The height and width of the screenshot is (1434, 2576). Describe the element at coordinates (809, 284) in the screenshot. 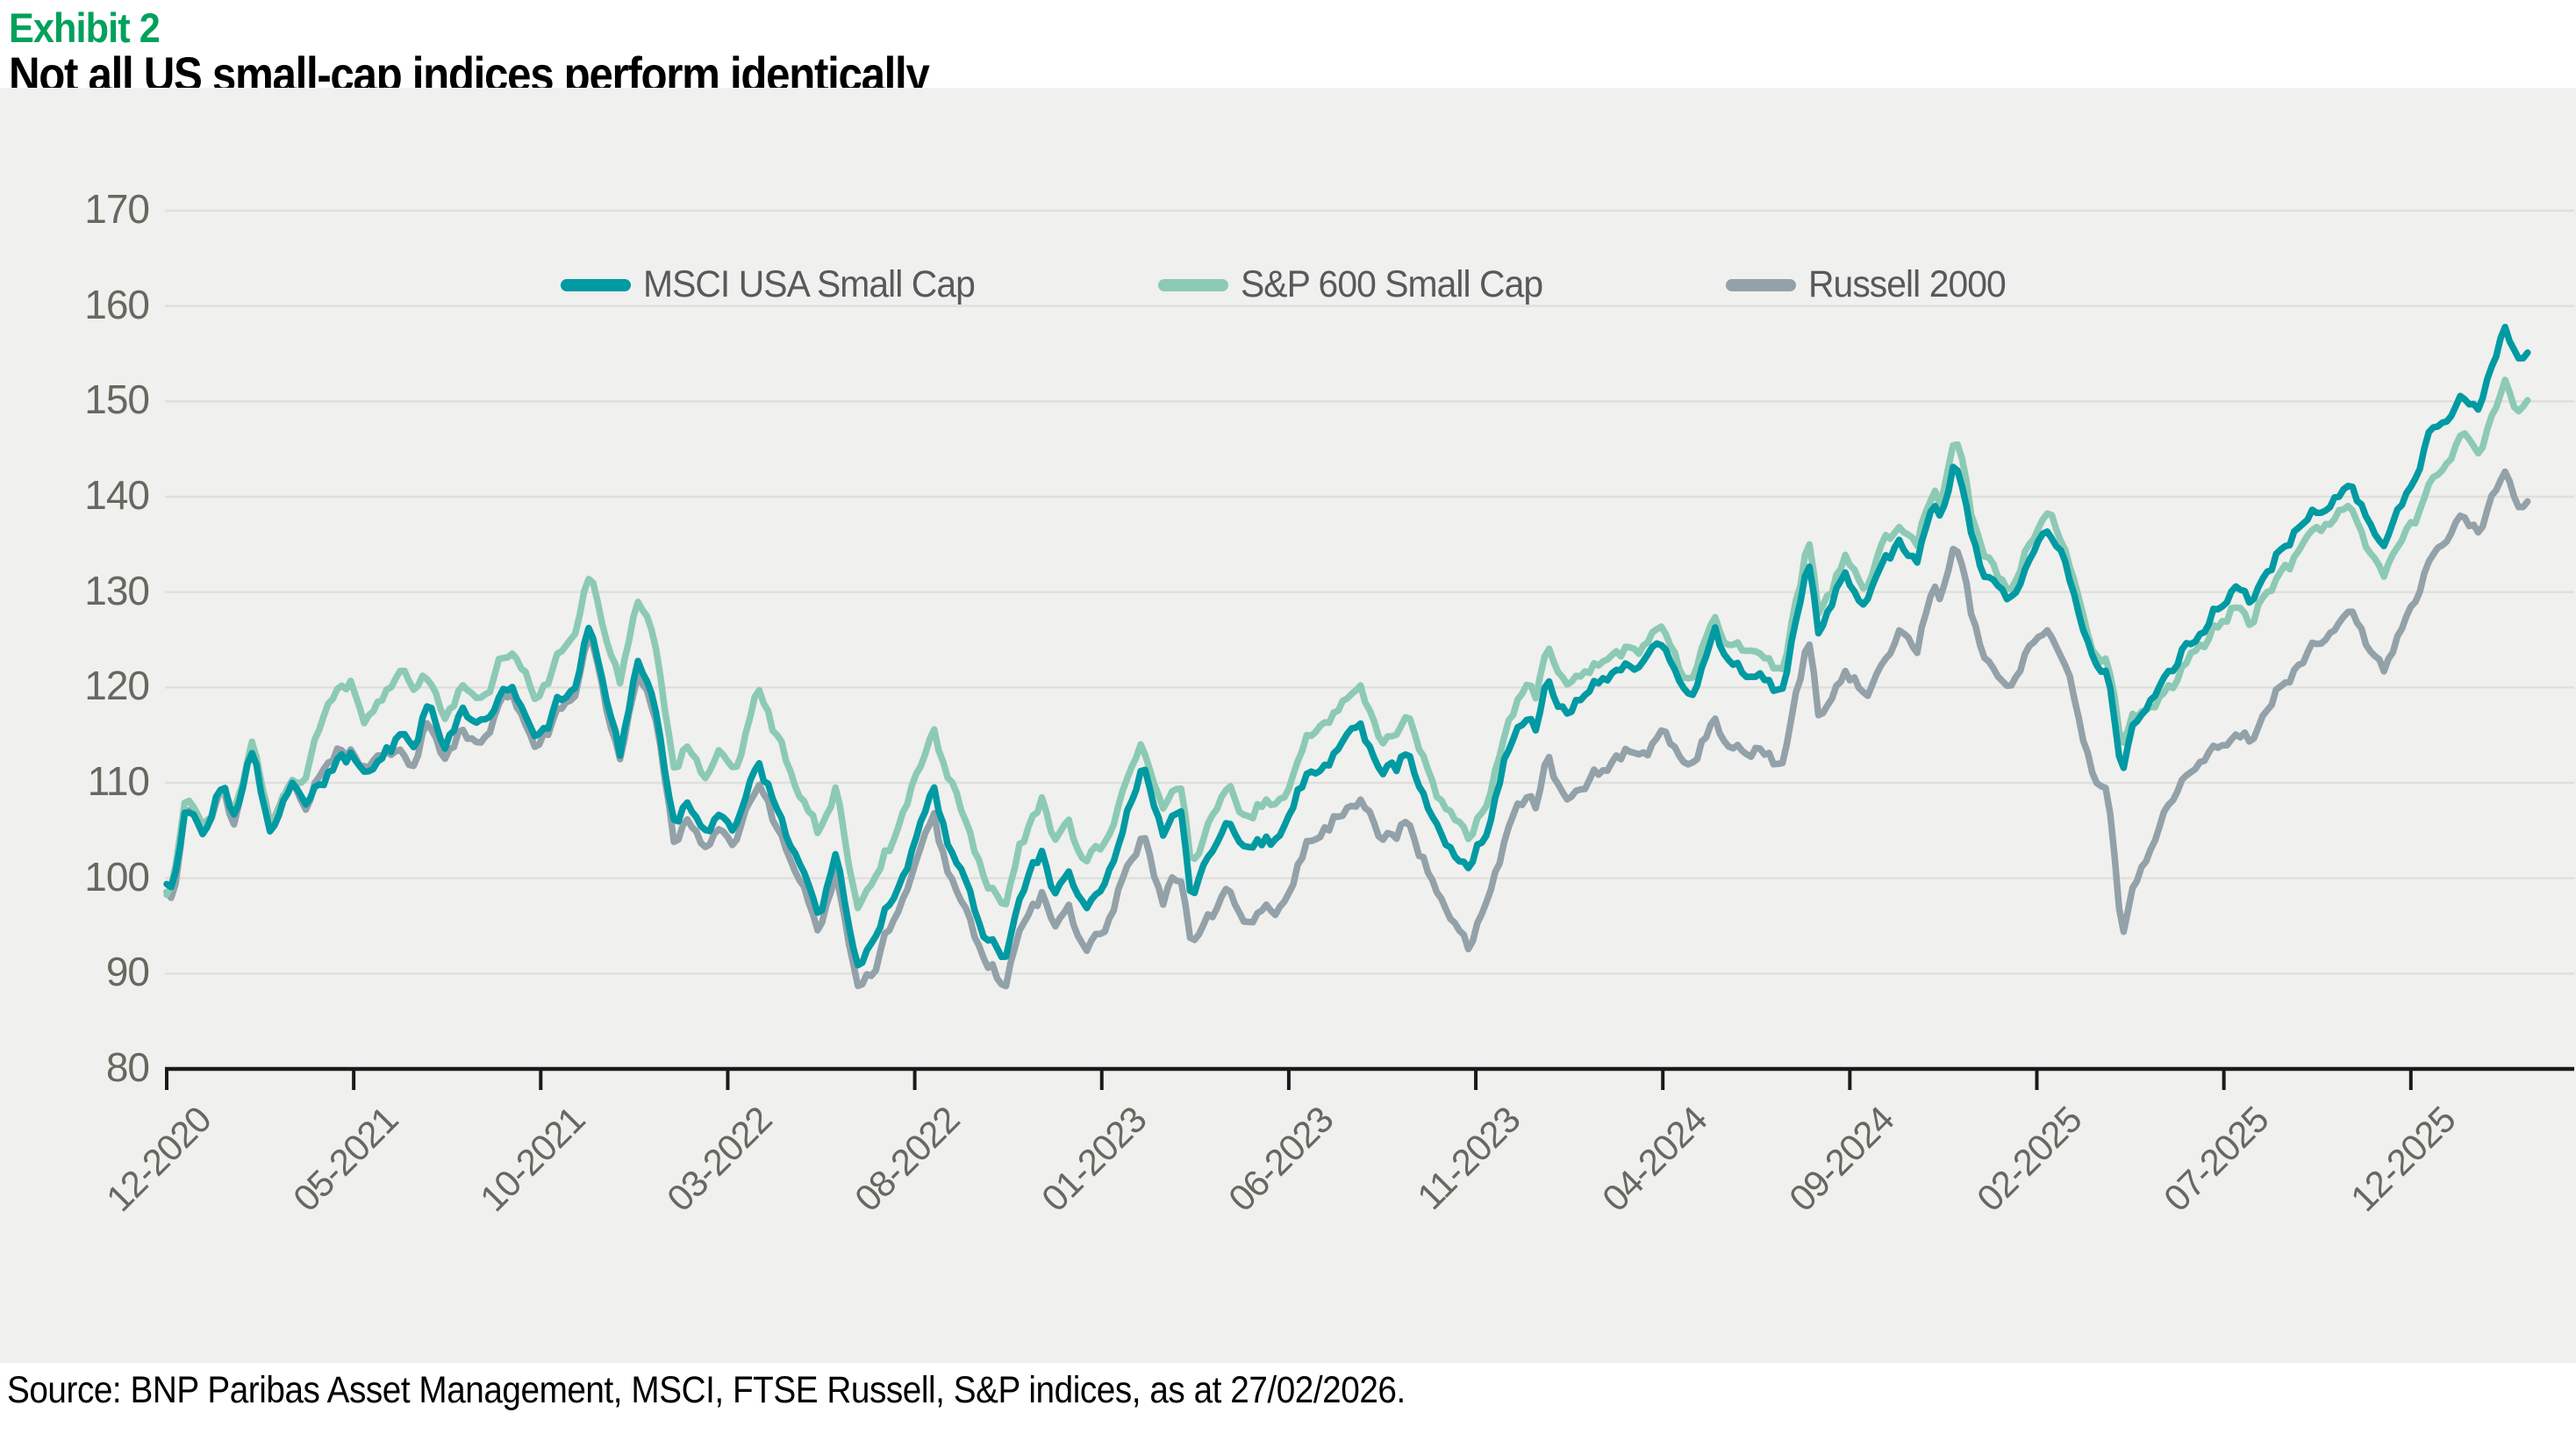

I see `legend-label: MSCI USA Small Cap` at that location.